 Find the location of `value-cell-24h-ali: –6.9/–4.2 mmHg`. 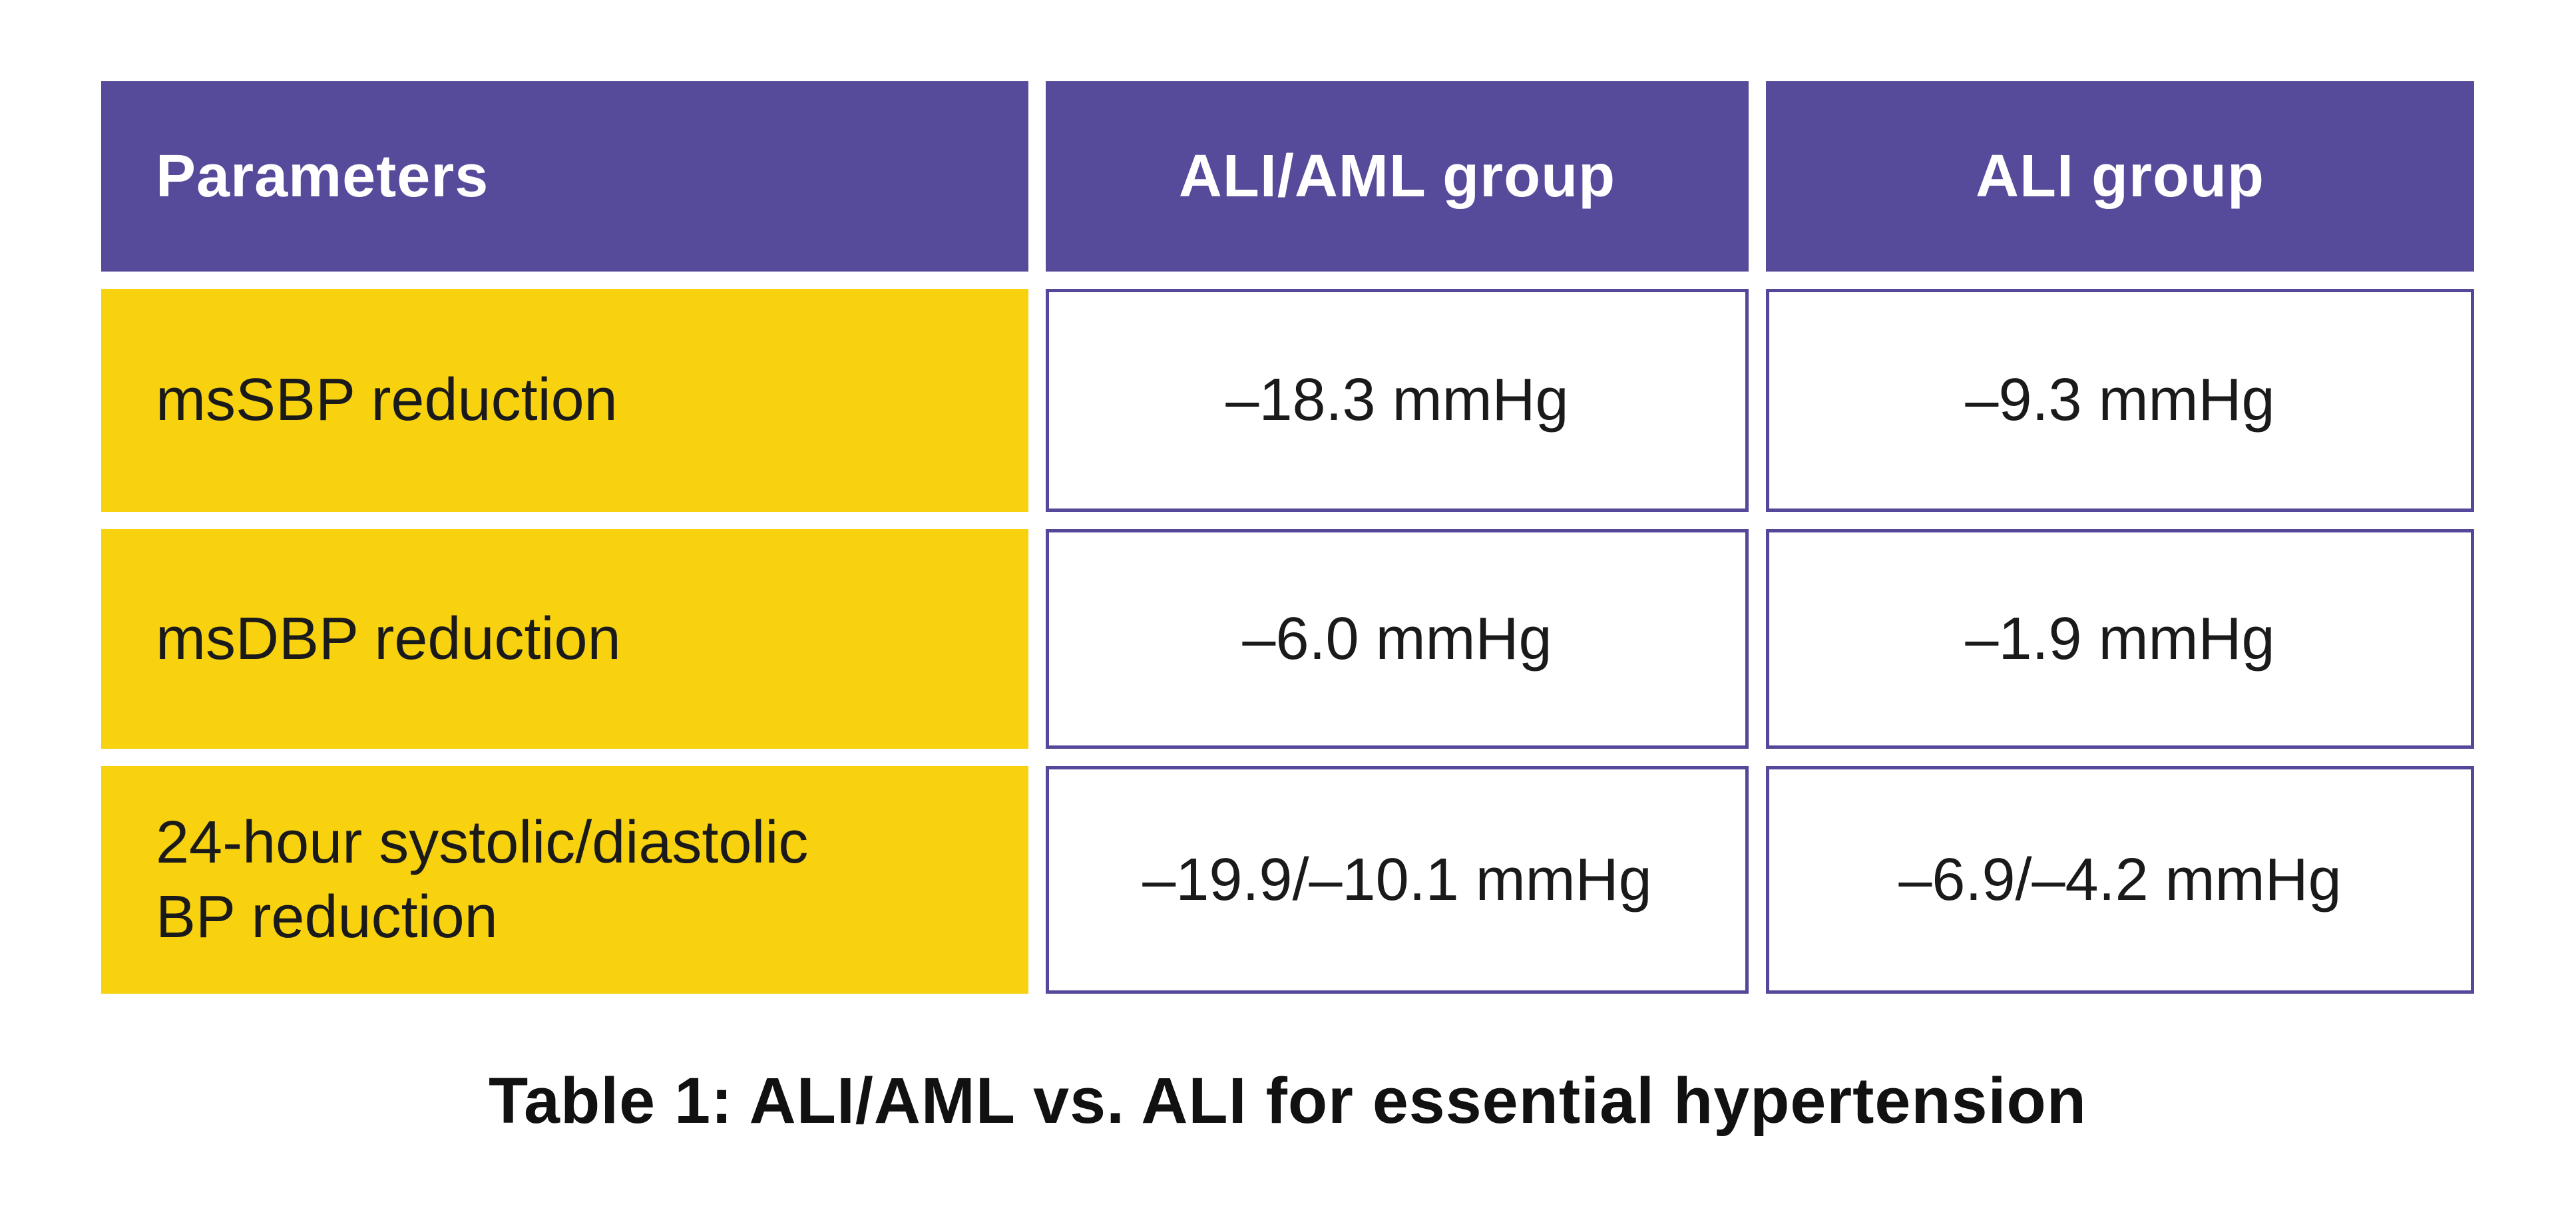

value-cell-24h-ali: –6.9/–4.2 mmHg is located at coordinates (2120, 880).